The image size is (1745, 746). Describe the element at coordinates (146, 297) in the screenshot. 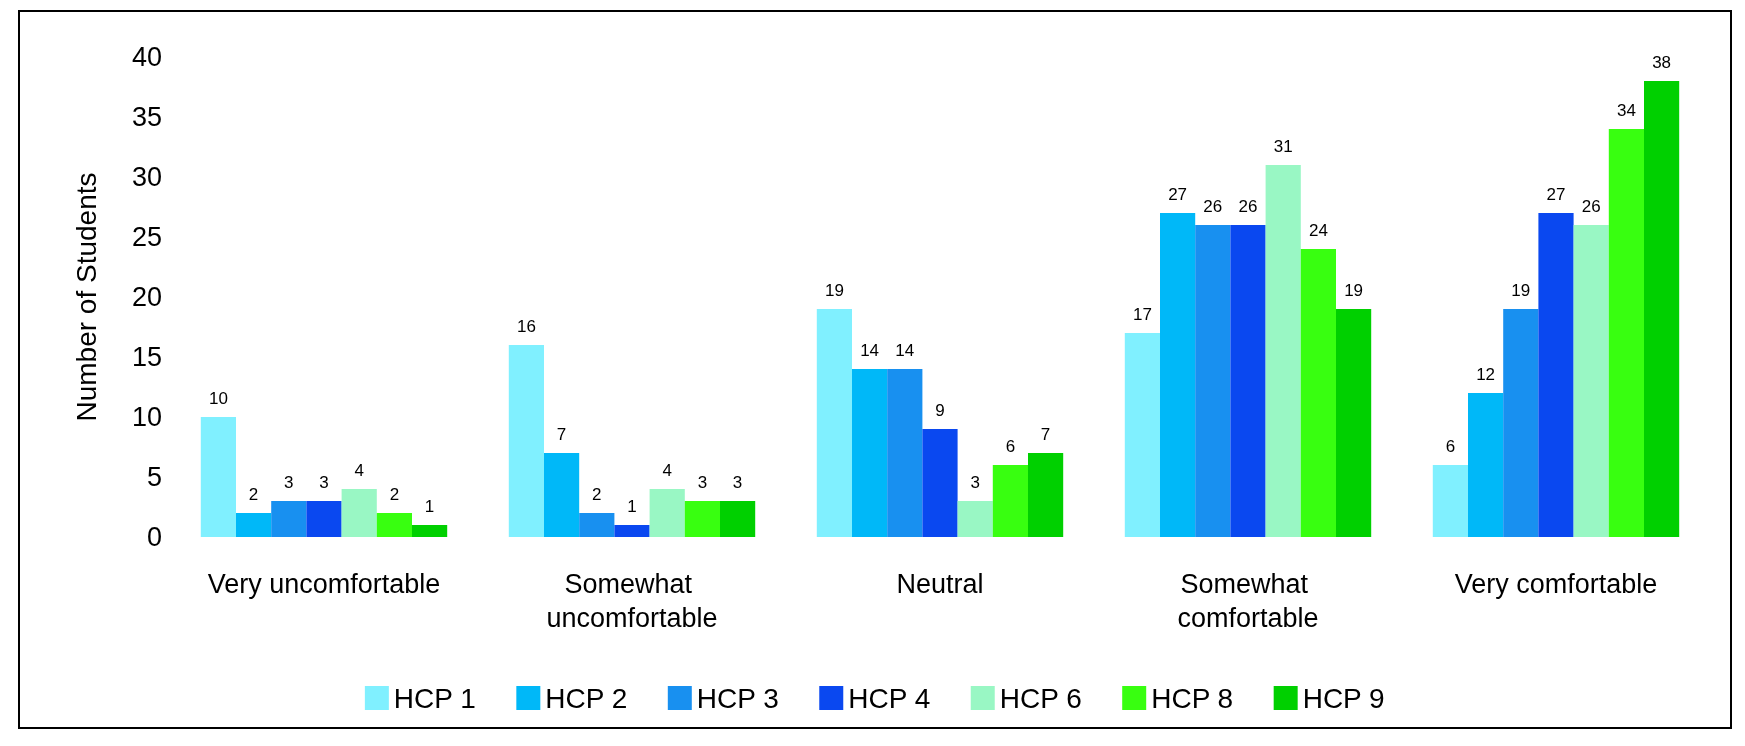

I see `y-tick-label: 20` at that location.